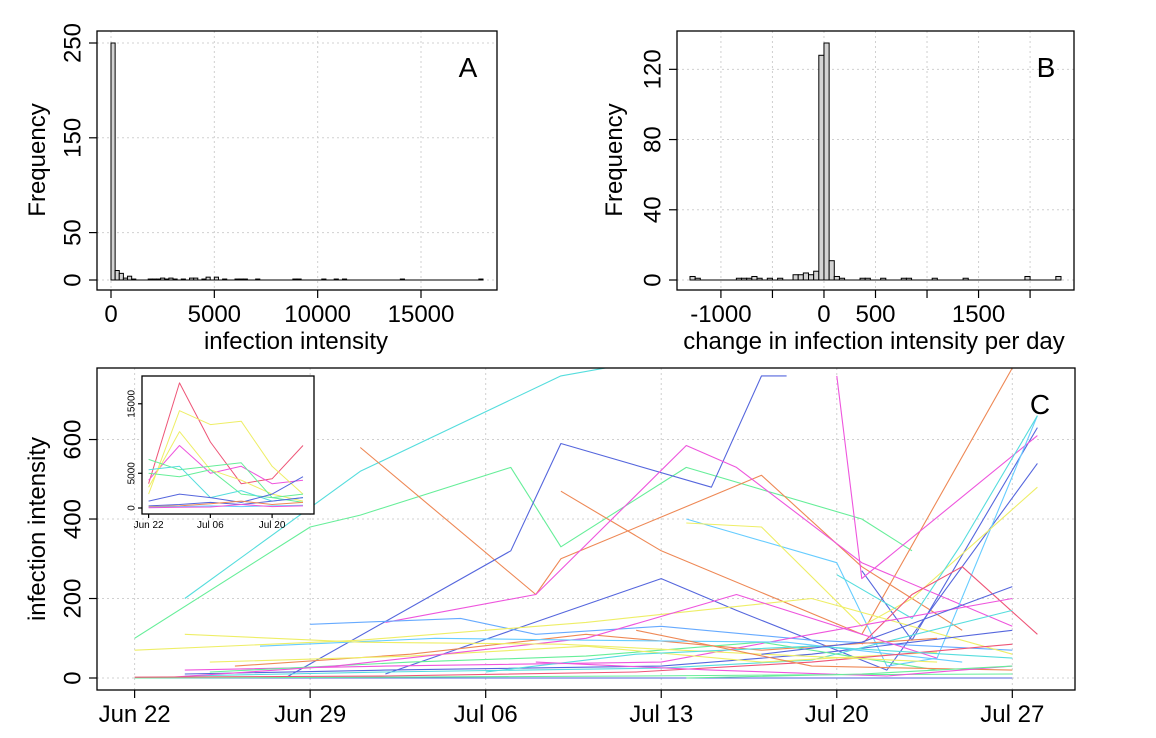  I want to click on panel-c-x-tick-label: Jul 06, so click(486, 714).